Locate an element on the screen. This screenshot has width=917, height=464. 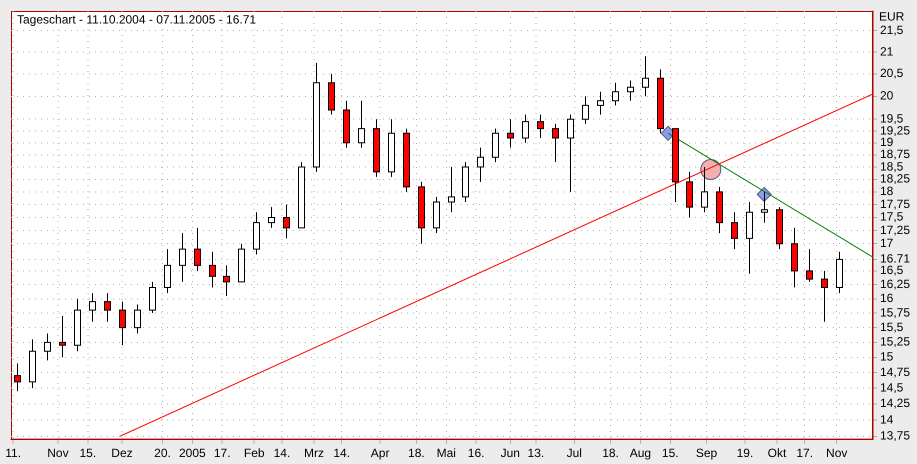
x-tick-label: 2005 is located at coordinates (192, 453).